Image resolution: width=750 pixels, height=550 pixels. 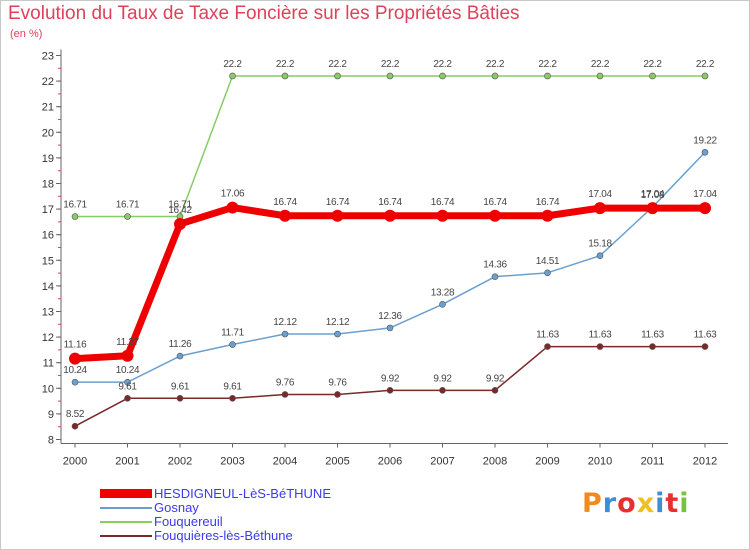 I want to click on data-label-fouquereuil: 16.71, so click(x=128, y=205).